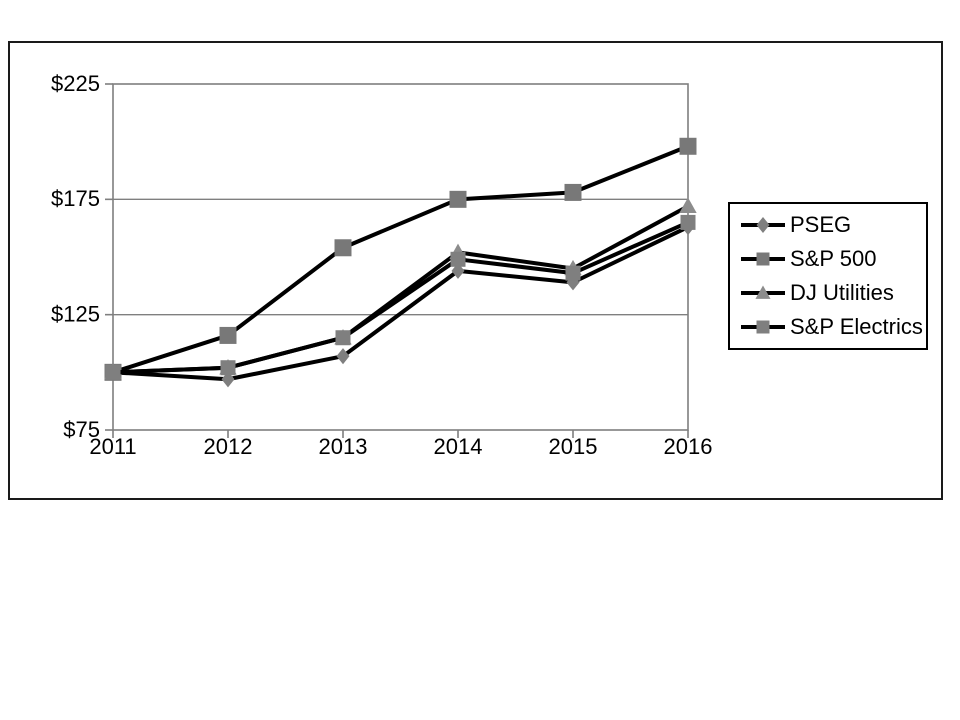 Image resolution: width=960 pixels, height=720 pixels. I want to click on marker-s-p-electrics-2014, so click(458, 259).